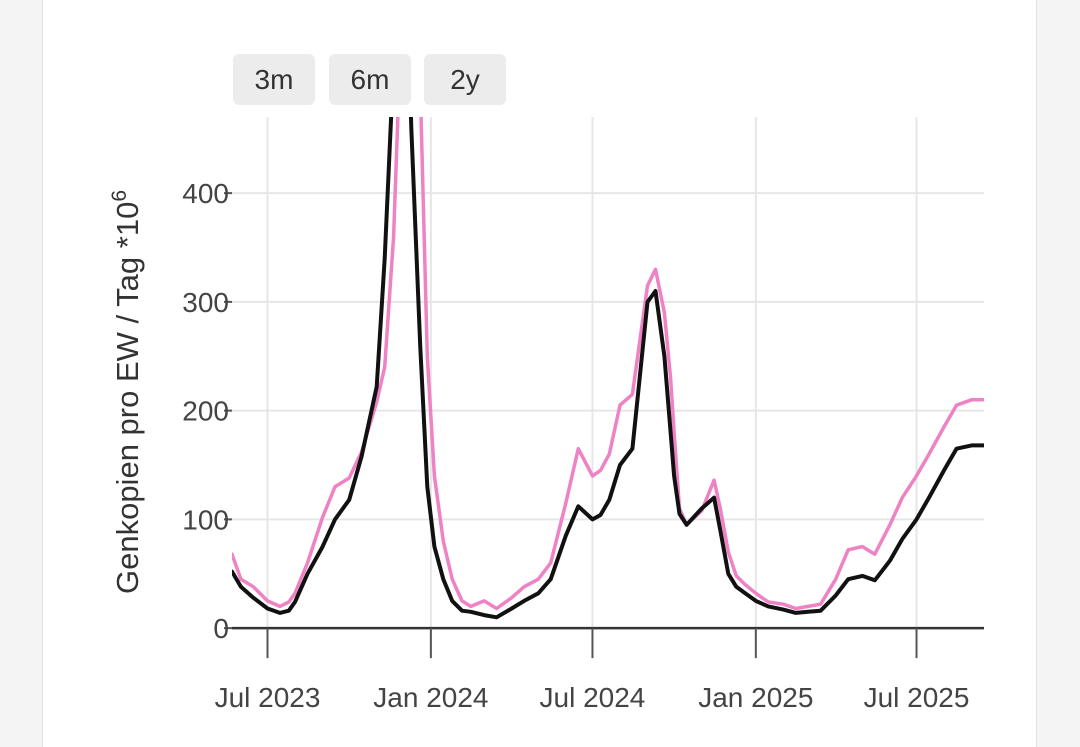 The width and height of the screenshot is (1080, 747). What do you see at coordinates (268, 697) in the screenshot?
I see `x-tick-label: Jul 2023` at bounding box center [268, 697].